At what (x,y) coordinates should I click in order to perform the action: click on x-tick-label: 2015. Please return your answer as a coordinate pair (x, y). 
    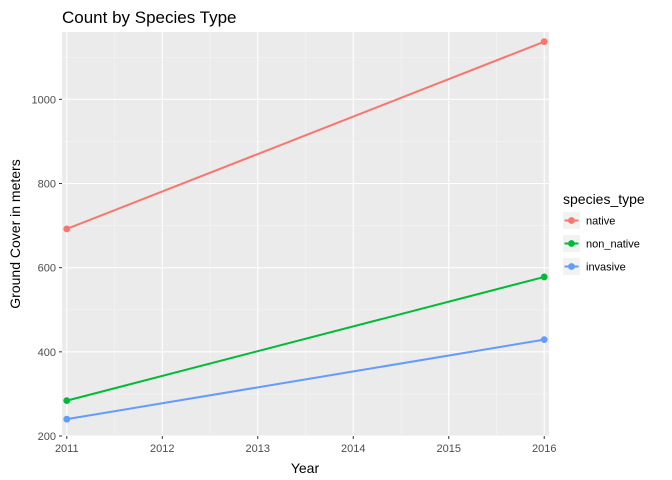
    Looking at the image, I should click on (448, 449).